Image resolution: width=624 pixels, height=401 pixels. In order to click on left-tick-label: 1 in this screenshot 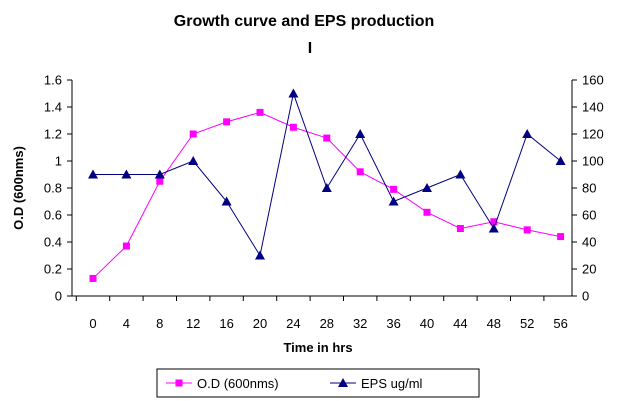, I will do `click(58, 161)`.